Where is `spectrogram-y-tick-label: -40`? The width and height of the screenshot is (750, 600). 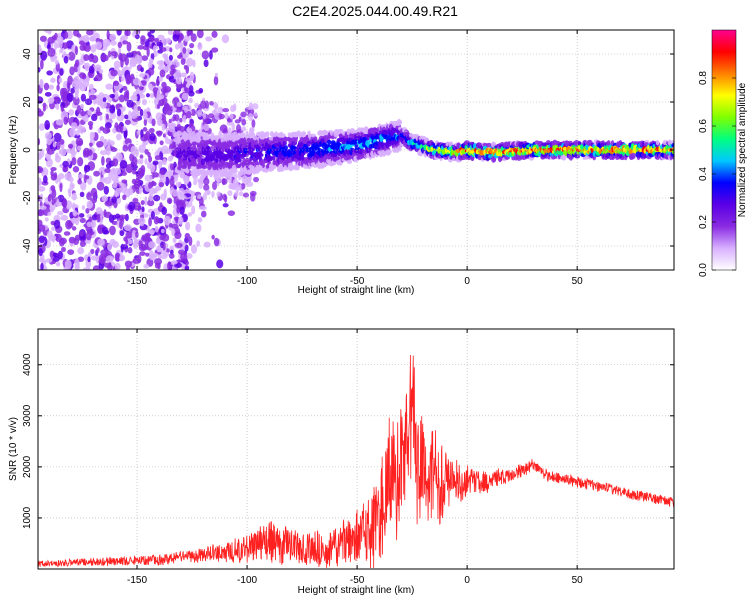 spectrogram-y-tick-label: -40 is located at coordinates (27, 245).